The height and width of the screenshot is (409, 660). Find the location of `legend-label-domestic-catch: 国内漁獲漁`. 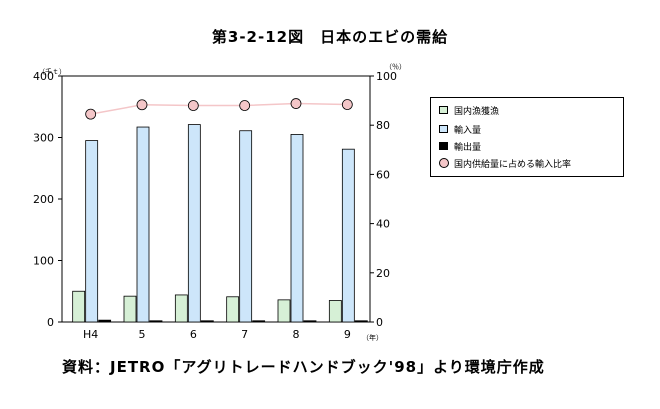

legend-label-domestic-catch: 国内漁獲漁 is located at coordinates (477, 111).